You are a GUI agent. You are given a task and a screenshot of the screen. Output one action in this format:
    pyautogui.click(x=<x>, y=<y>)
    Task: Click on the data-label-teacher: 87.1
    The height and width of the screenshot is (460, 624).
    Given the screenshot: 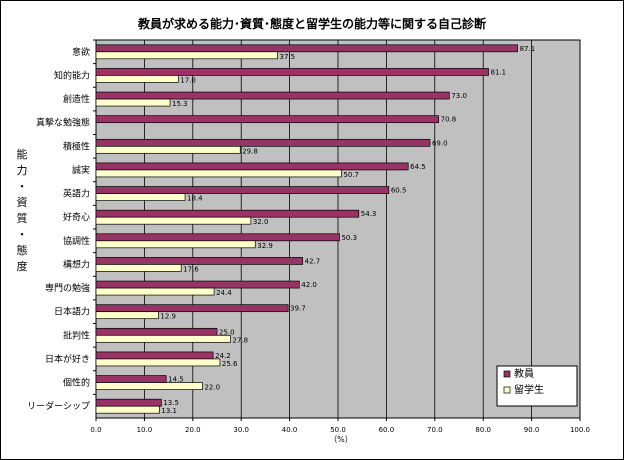 What is the action you would take?
    pyautogui.click(x=528, y=49)
    